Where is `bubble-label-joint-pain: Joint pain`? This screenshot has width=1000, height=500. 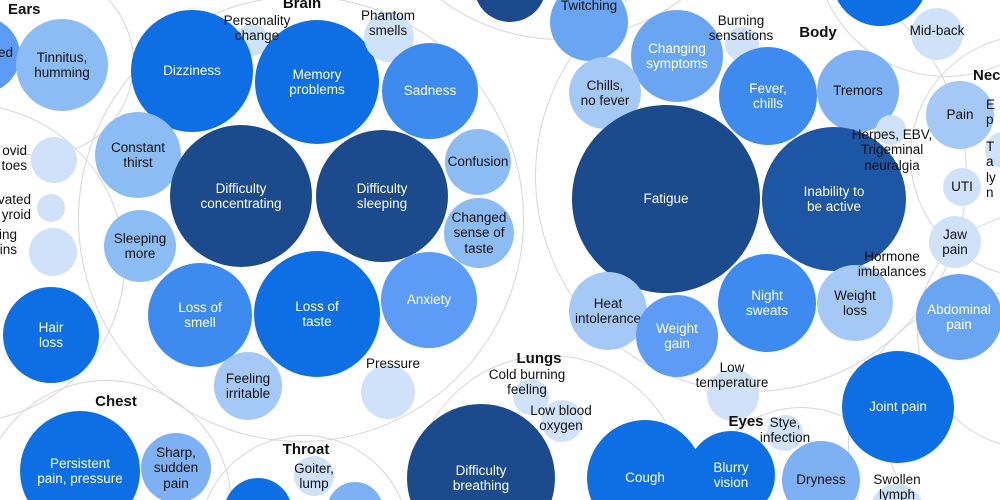
bubble-label-joint-pain: Joint pain is located at coordinates (898, 407).